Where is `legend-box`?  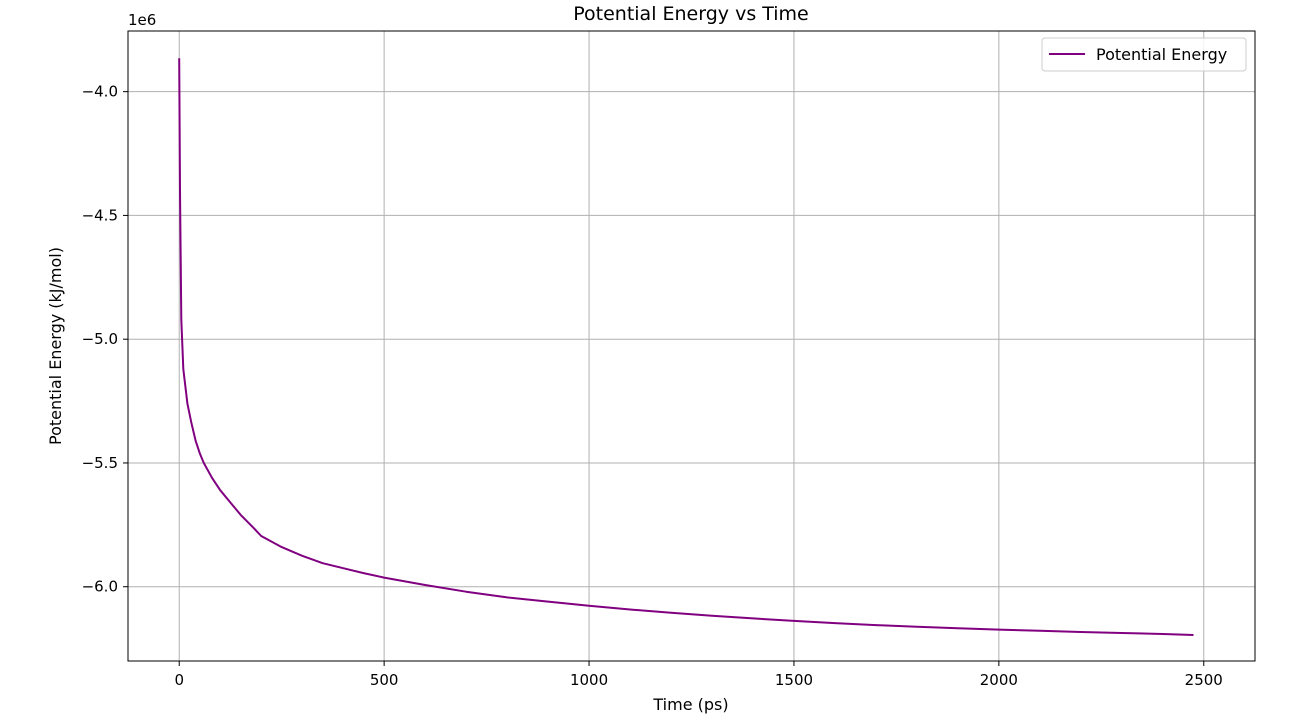 legend-box is located at coordinates (1144, 54).